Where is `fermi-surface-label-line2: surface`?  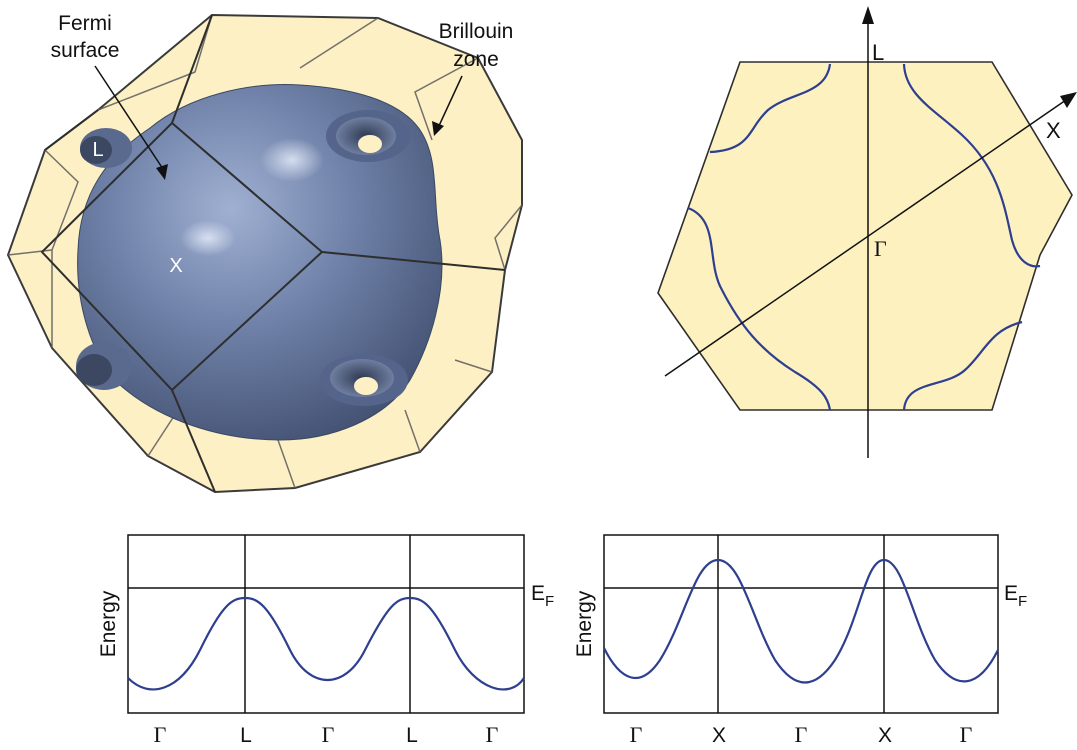
fermi-surface-label-line2: surface is located at coordinates (85, 50).